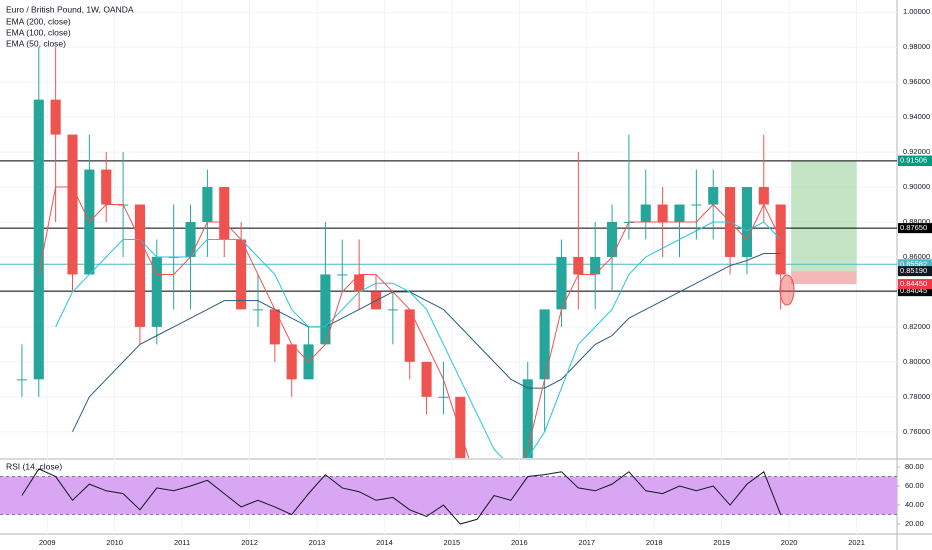  Describe the element at coordinates (787, 290) in the screenshot. I see `highlight-ellipse` at that location.